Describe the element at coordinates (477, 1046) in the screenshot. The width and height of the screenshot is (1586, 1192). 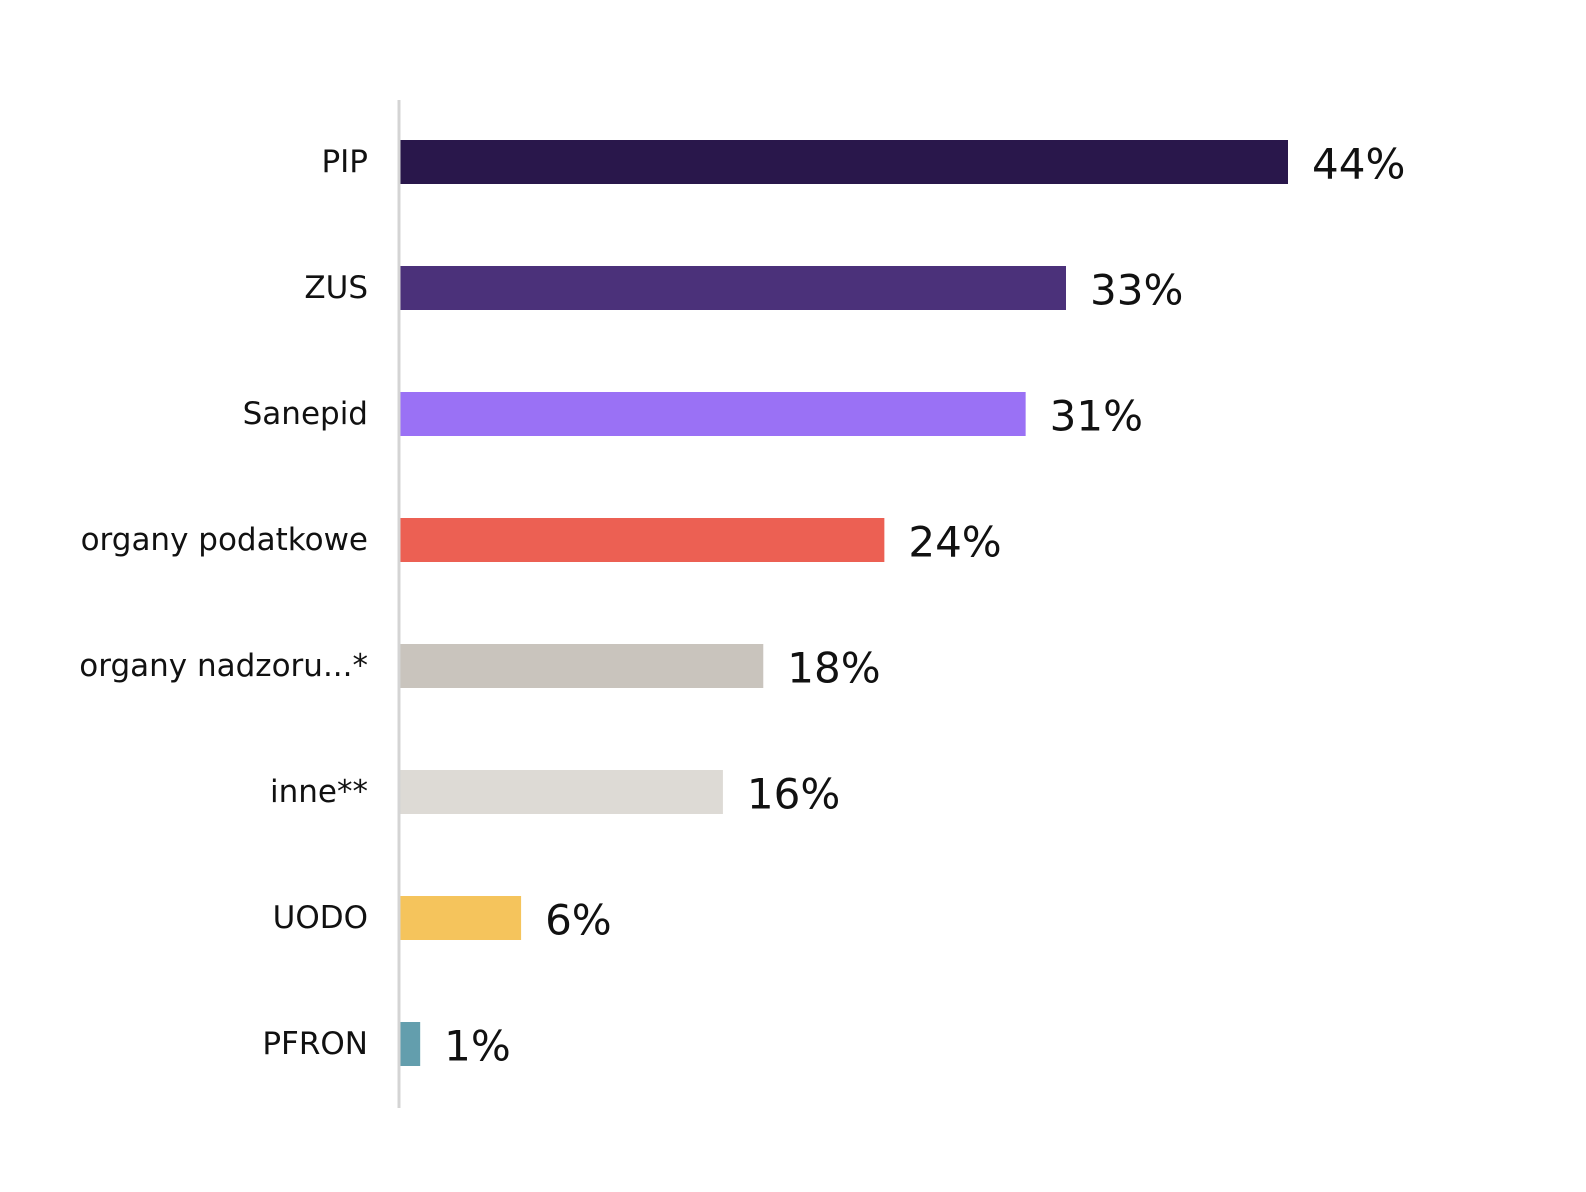
I see `value-label-pfron: 1%` at that location.